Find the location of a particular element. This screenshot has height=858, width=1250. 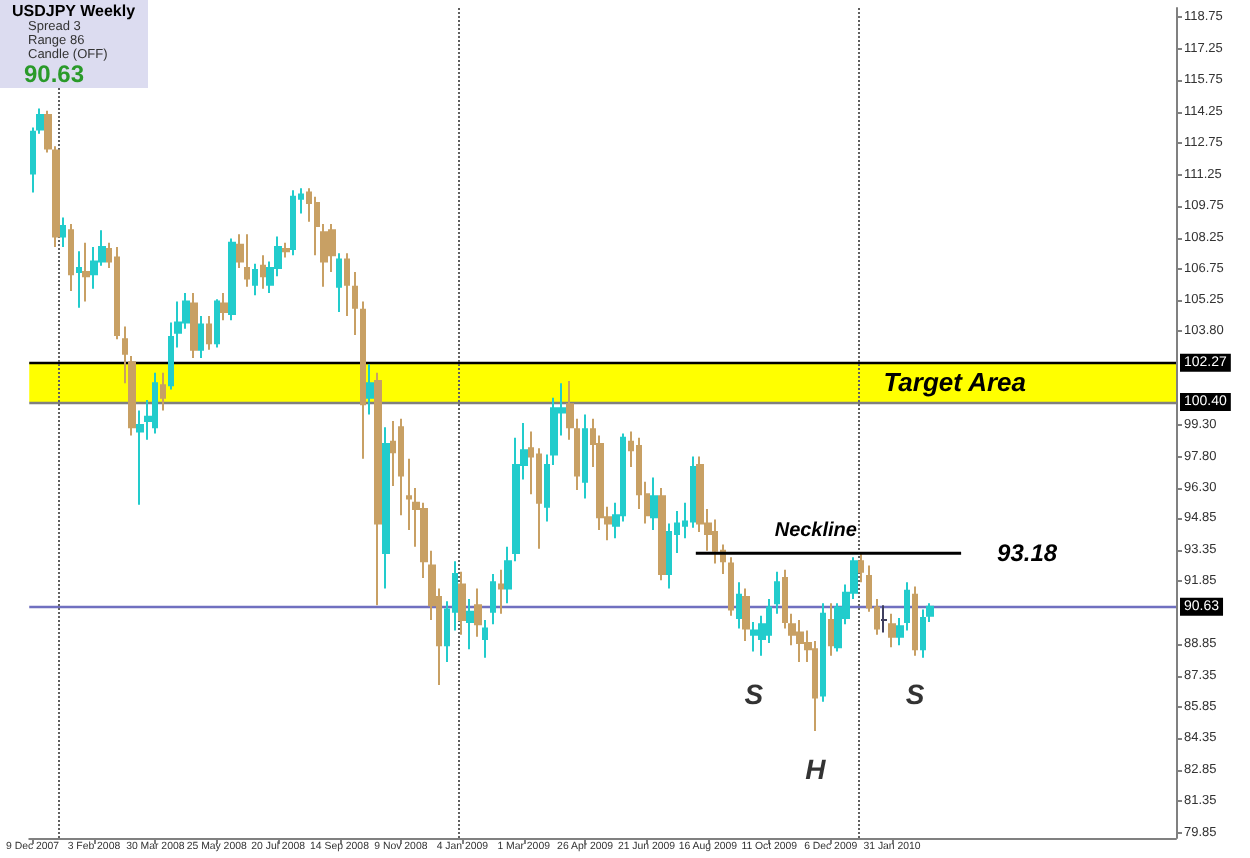

annotation: H is located at coordinates (816, 769).